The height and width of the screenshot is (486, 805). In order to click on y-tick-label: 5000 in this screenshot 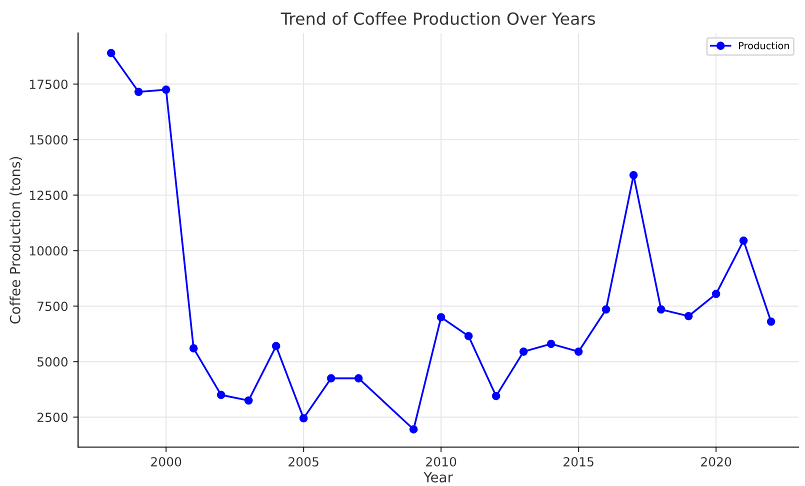, I will do `click(53, 362)`.